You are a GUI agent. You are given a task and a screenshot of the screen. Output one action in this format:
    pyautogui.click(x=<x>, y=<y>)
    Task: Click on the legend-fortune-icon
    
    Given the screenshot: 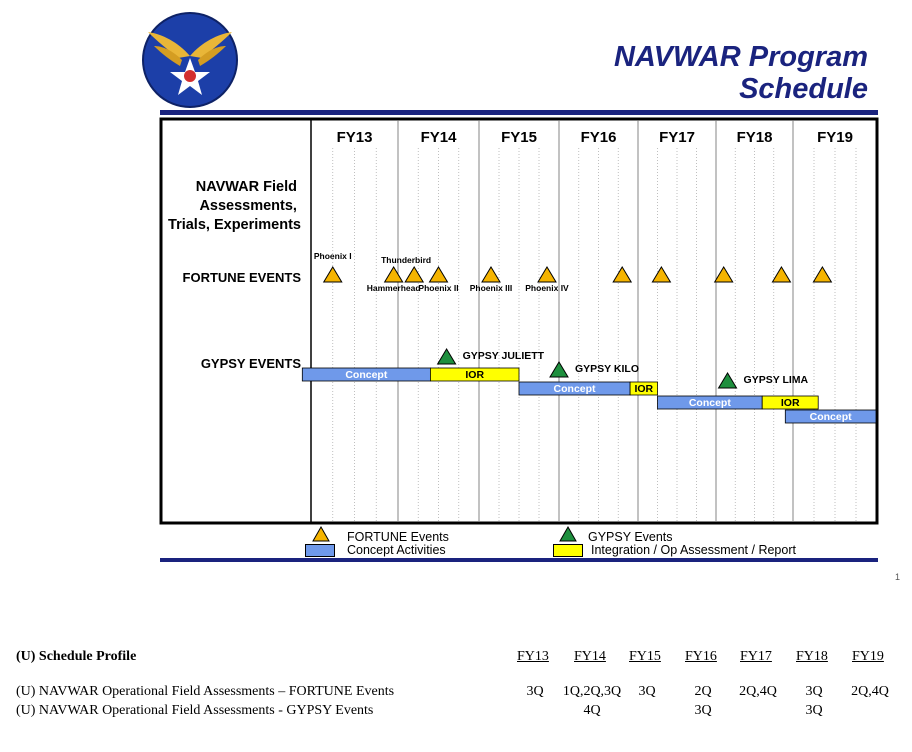 What is the action you would take?
    pyautogui.click(x=321, y=533)
    